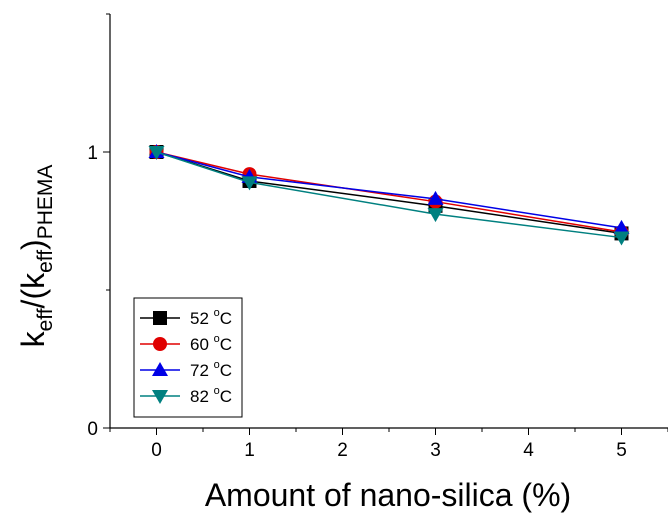  I want to click on legend-label: 52 oC, so click(211, 317).